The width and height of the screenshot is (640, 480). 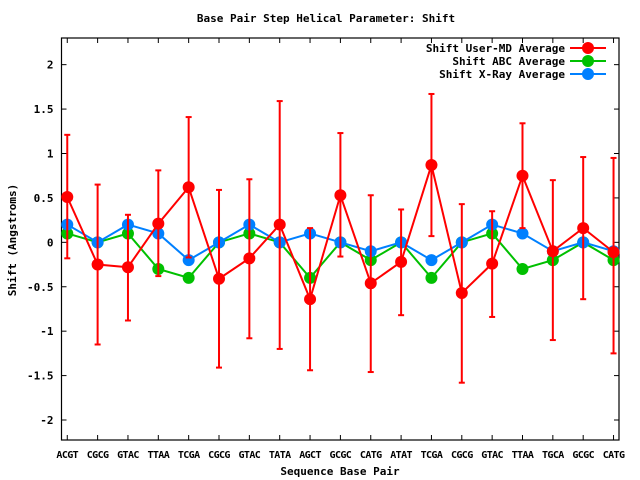 What do you see at coordinates (40, 287) in the screenshot?
I see `y-tick-label: -0.5` at bounding box center [40, 287].